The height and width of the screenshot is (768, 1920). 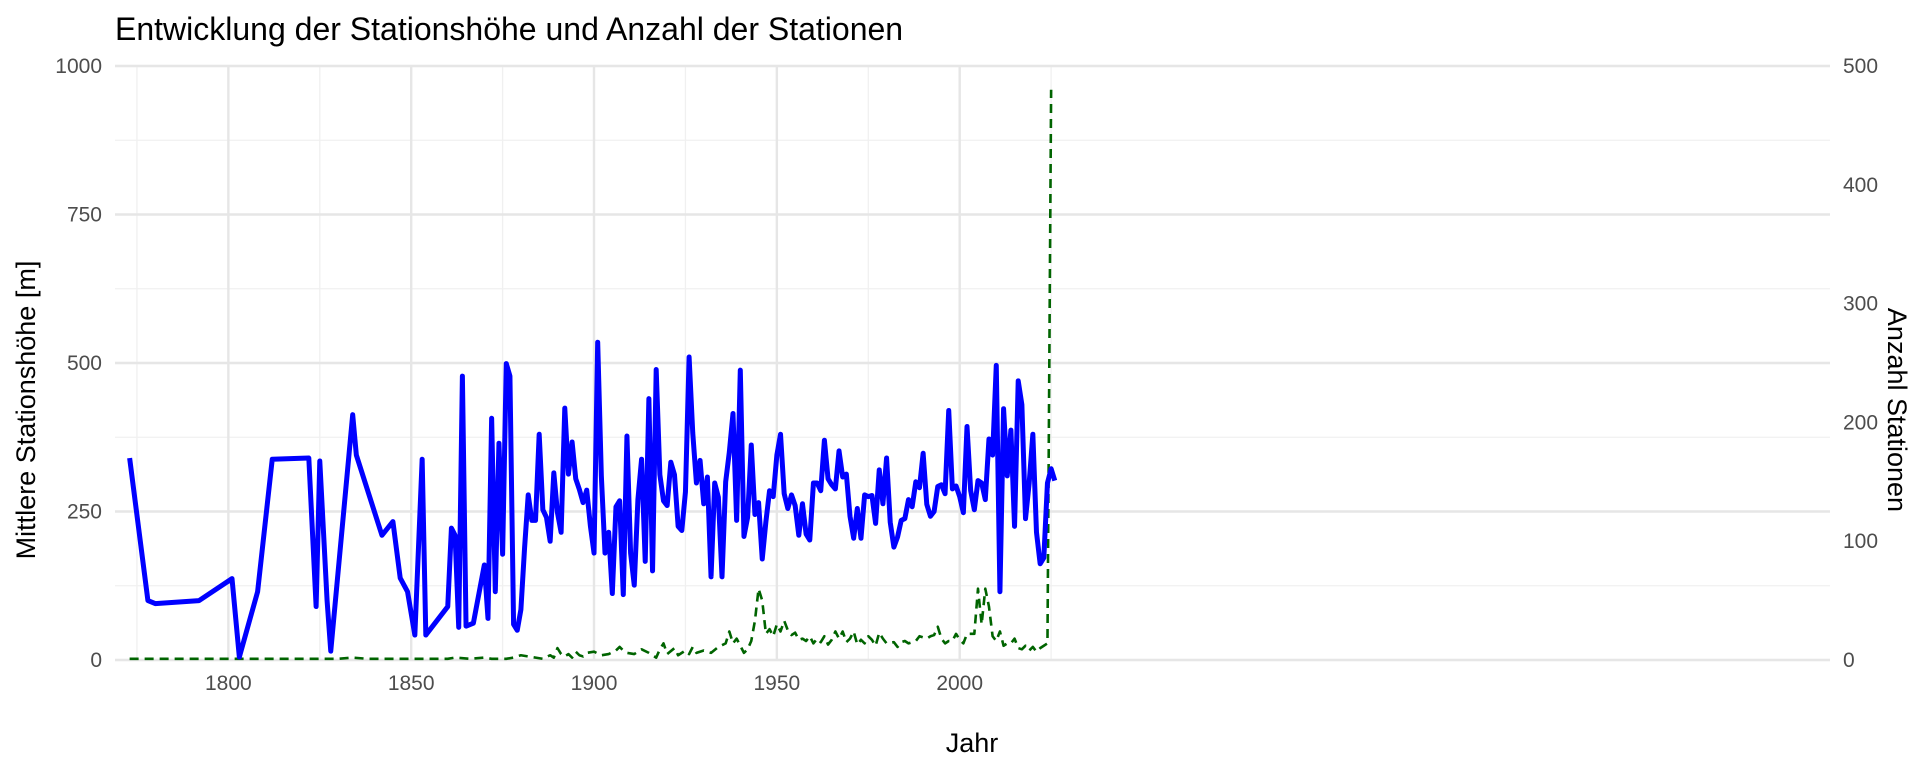 I want to click on y2-tick-label: 200, so click(x=1860, y=422).